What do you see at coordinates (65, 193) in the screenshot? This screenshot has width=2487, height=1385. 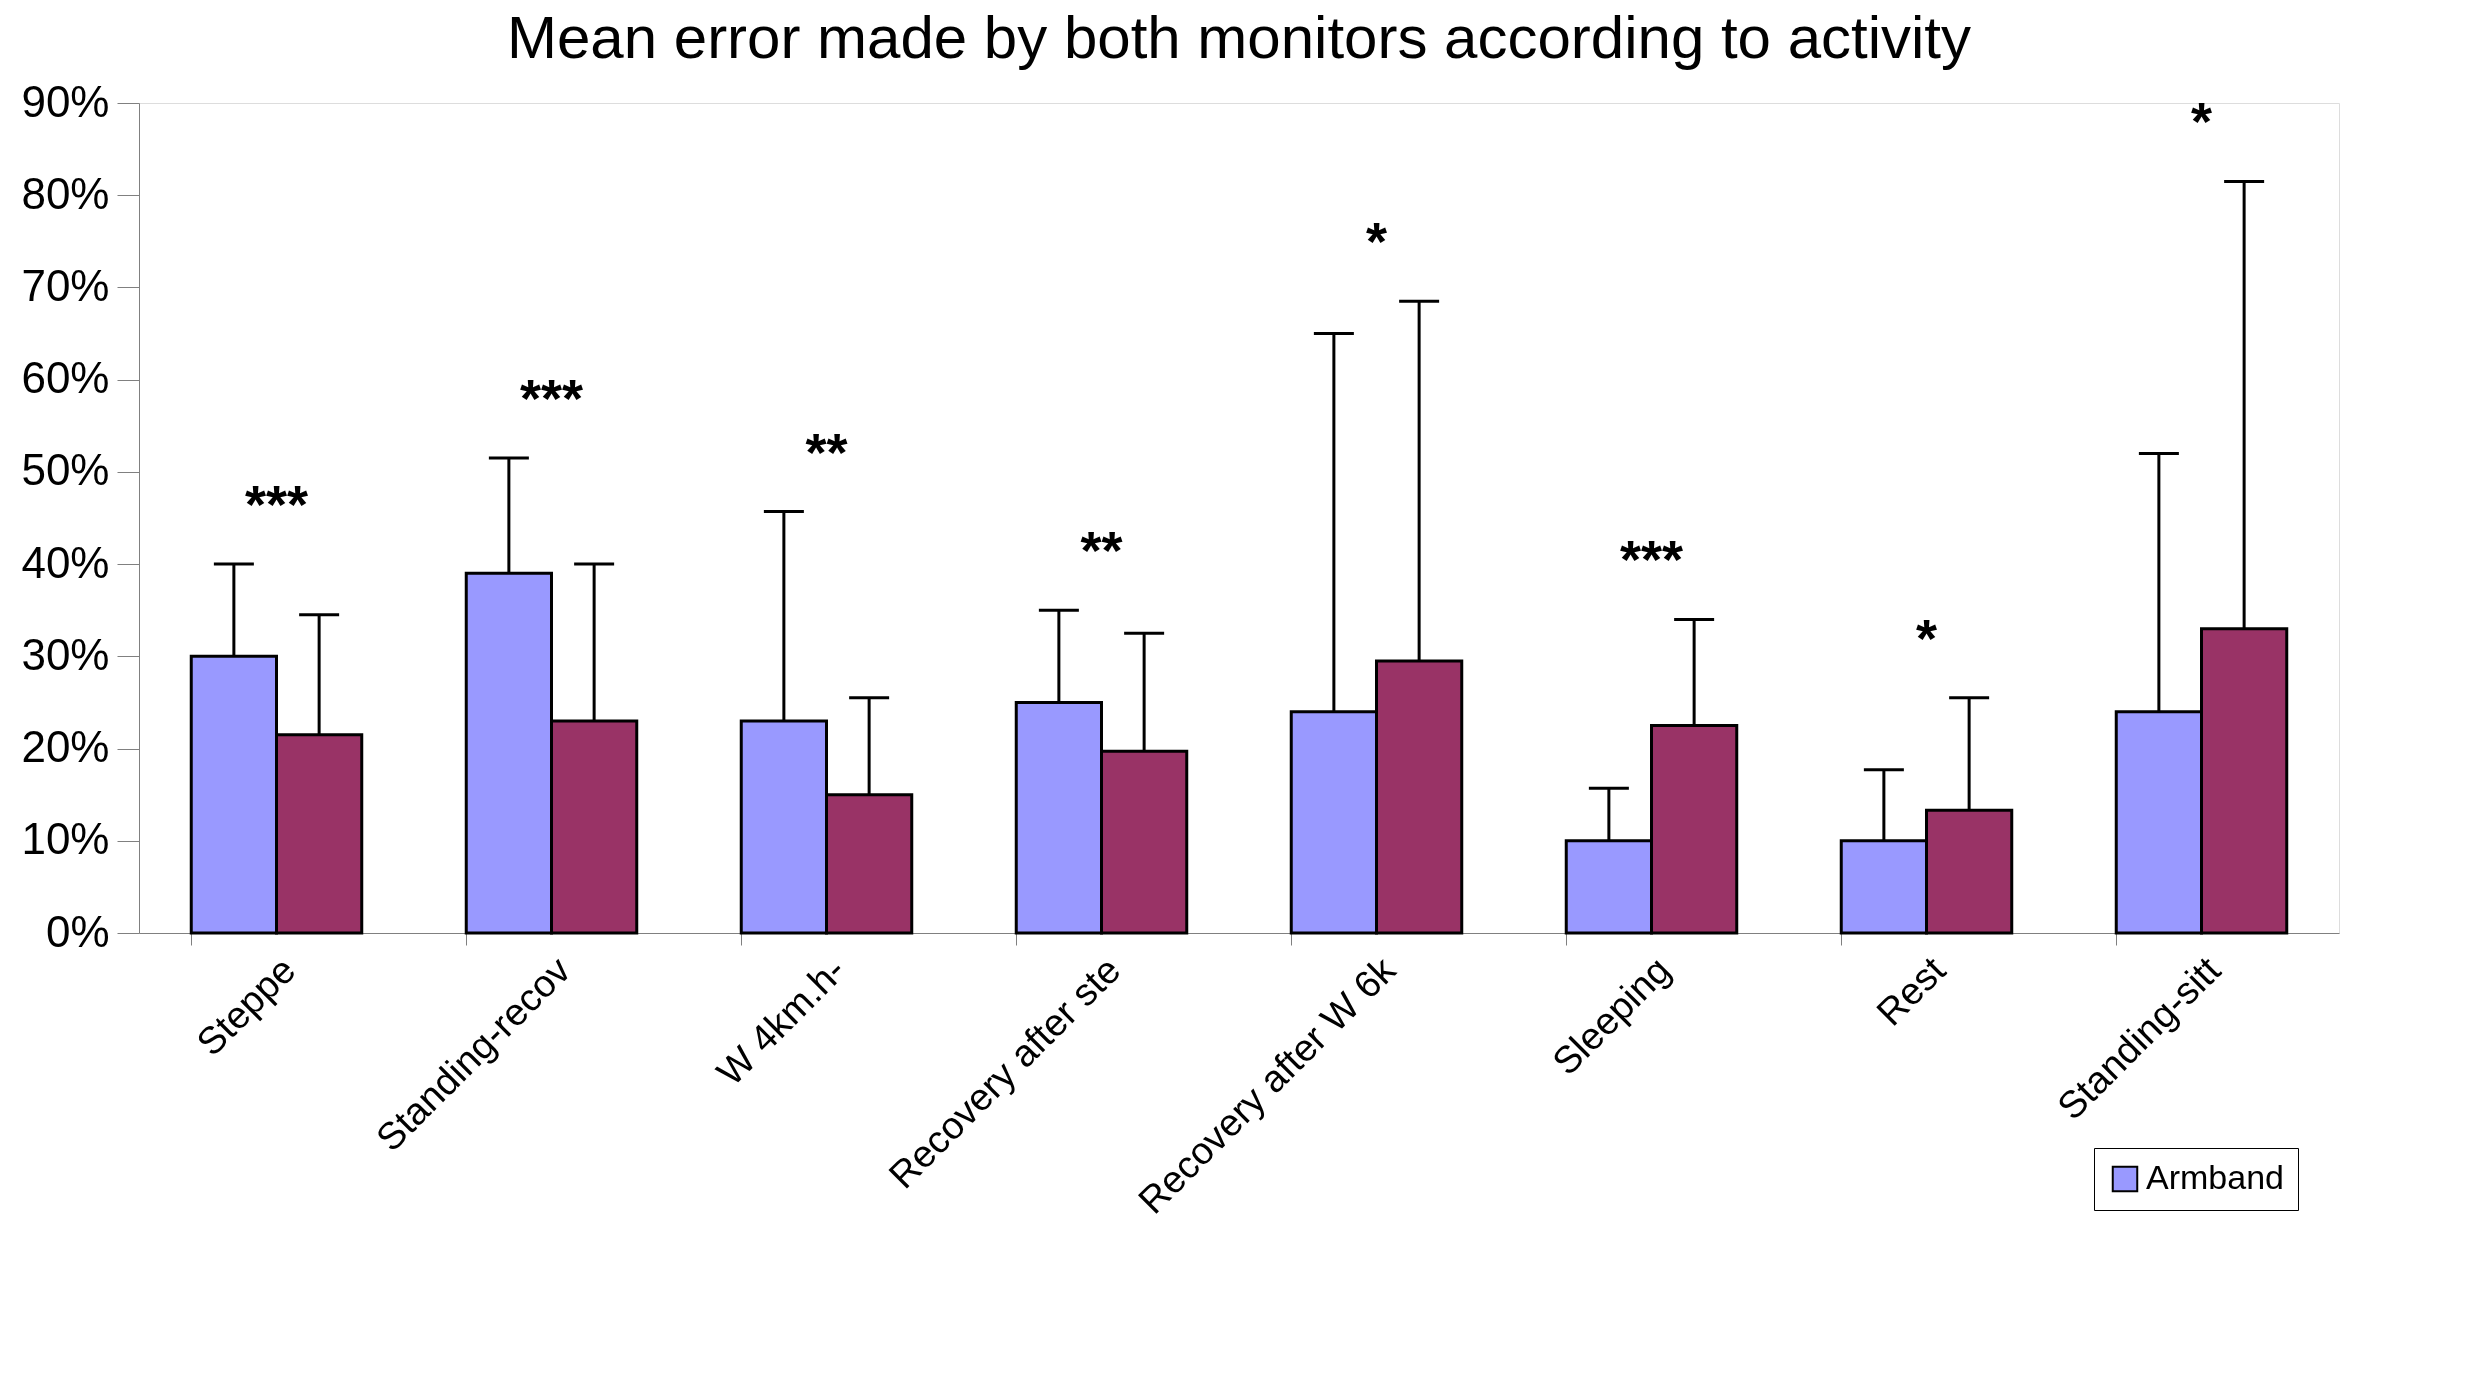 I see `y-tick-label: 80%` at bounding box center [65, 193].